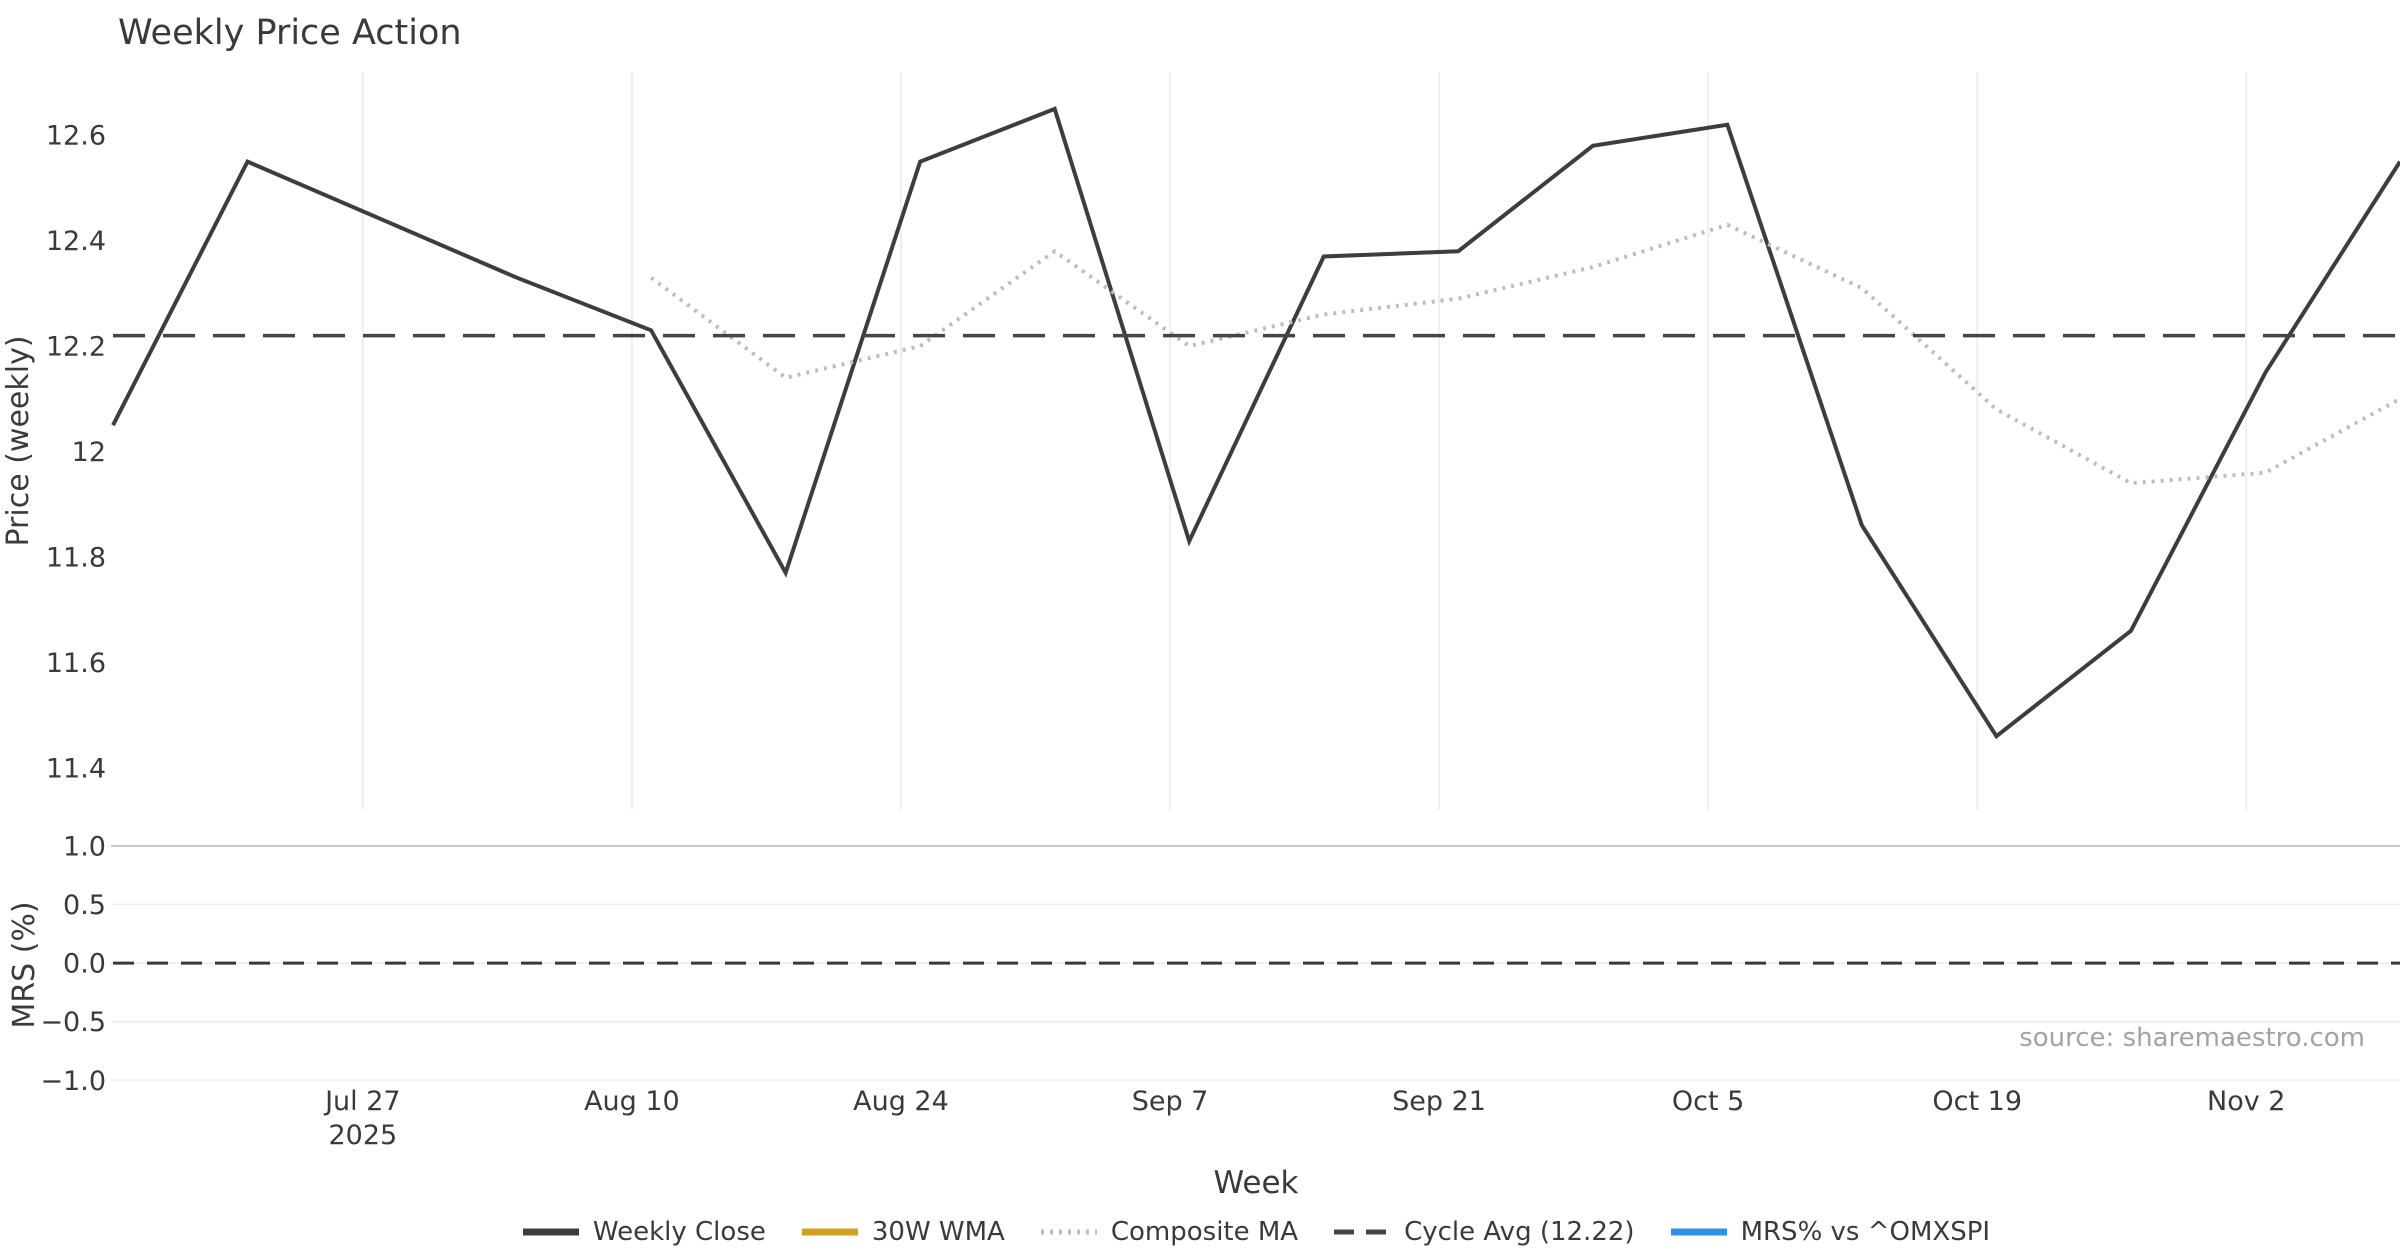  What do you see at coordinates (76, 768) in the screenshot?
I see `price-y-tick: 11.4` at bounding box center [76, 768].